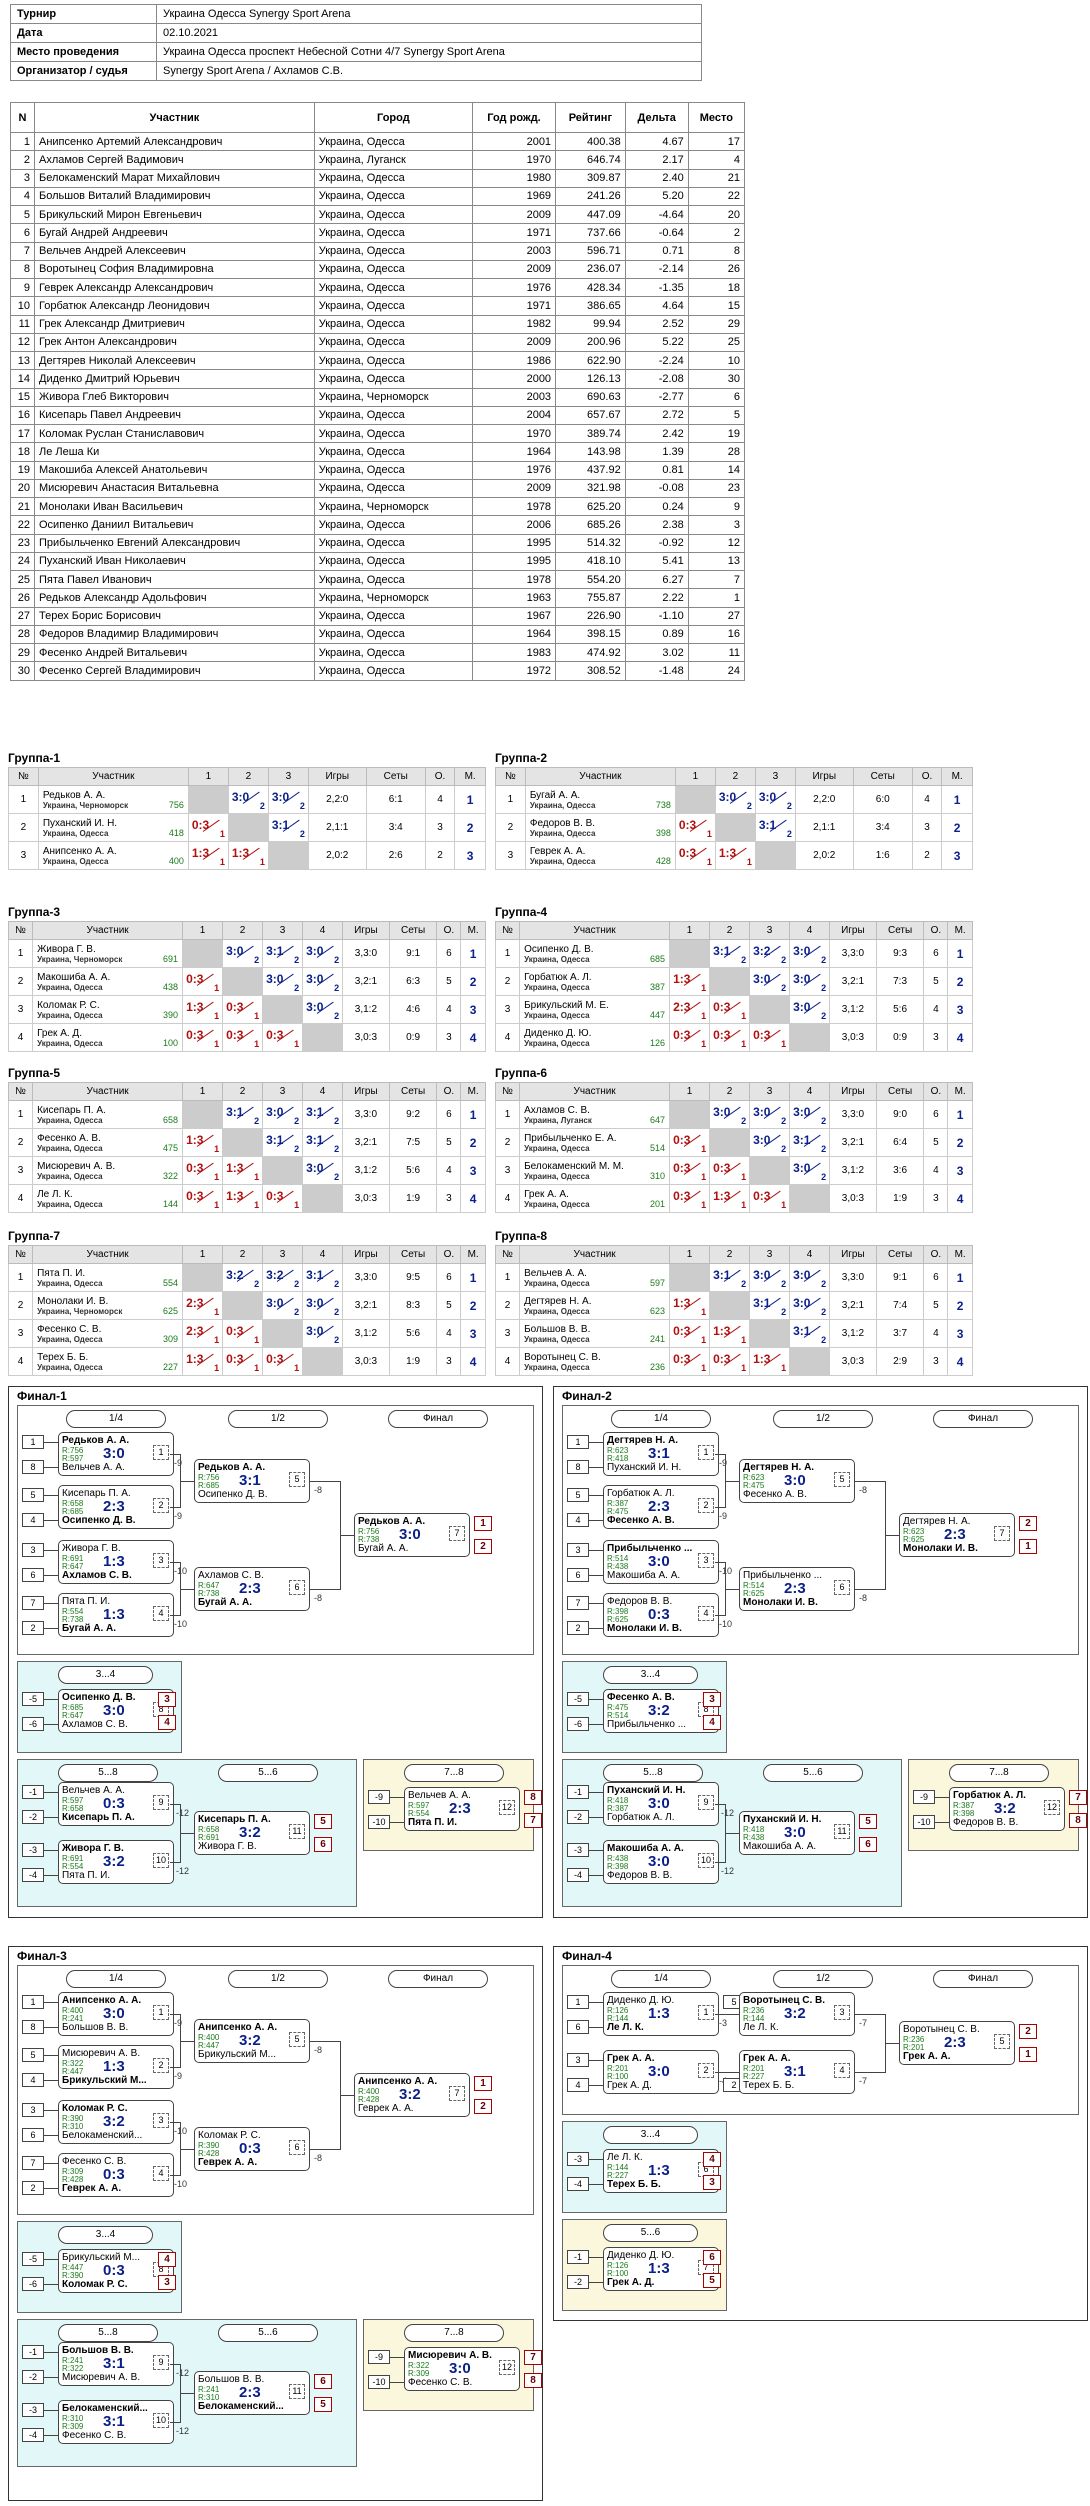  What do you see at coordinates (590, 561) in the screenshot?
I see `participant-cell: 418.10` at bounding box center [590, 561].